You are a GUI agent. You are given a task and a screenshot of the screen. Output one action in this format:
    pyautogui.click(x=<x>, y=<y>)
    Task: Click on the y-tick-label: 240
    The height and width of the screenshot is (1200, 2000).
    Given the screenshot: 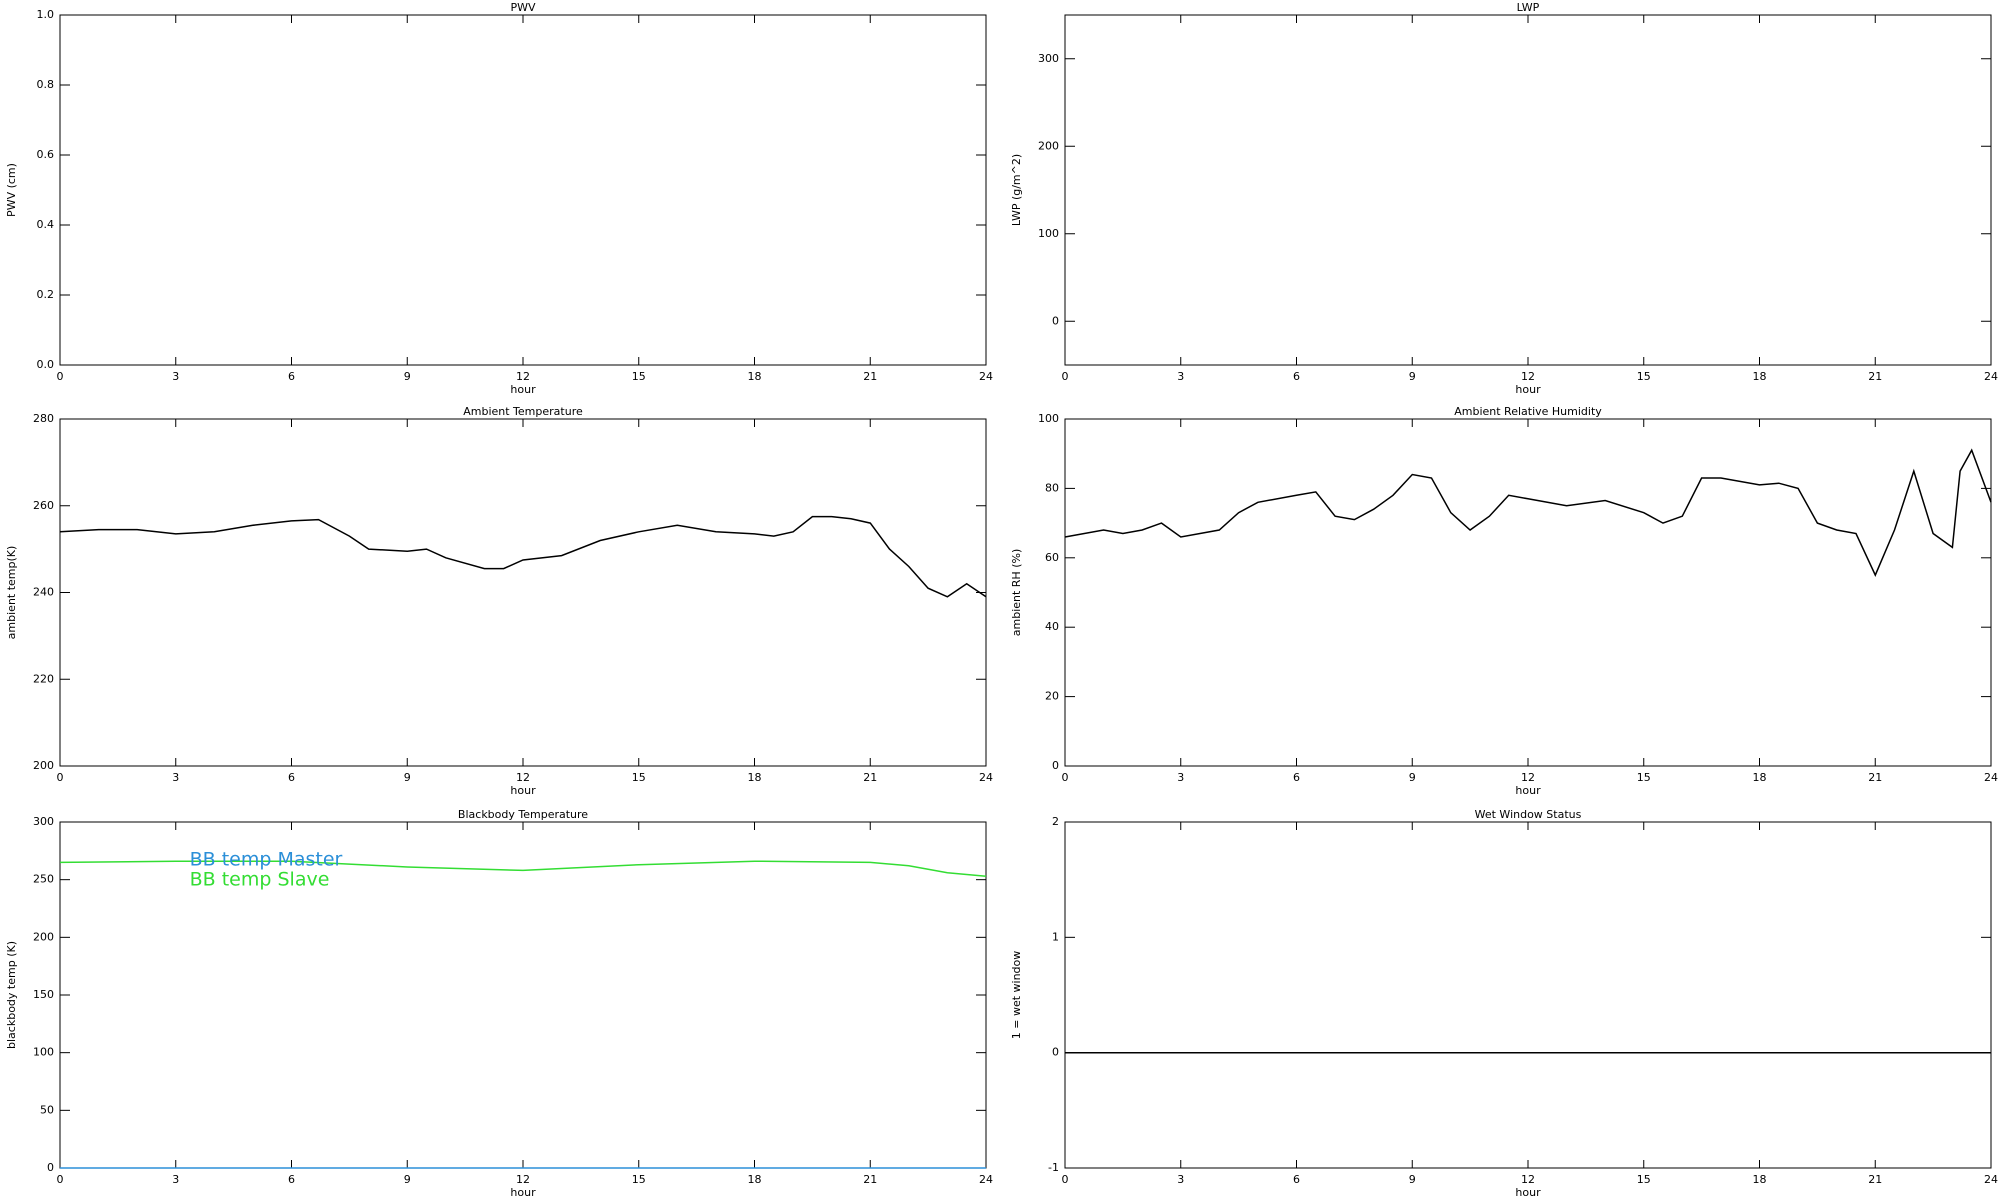 What is the action you would take?
    pyautogui.click(x=43, y=592)
    